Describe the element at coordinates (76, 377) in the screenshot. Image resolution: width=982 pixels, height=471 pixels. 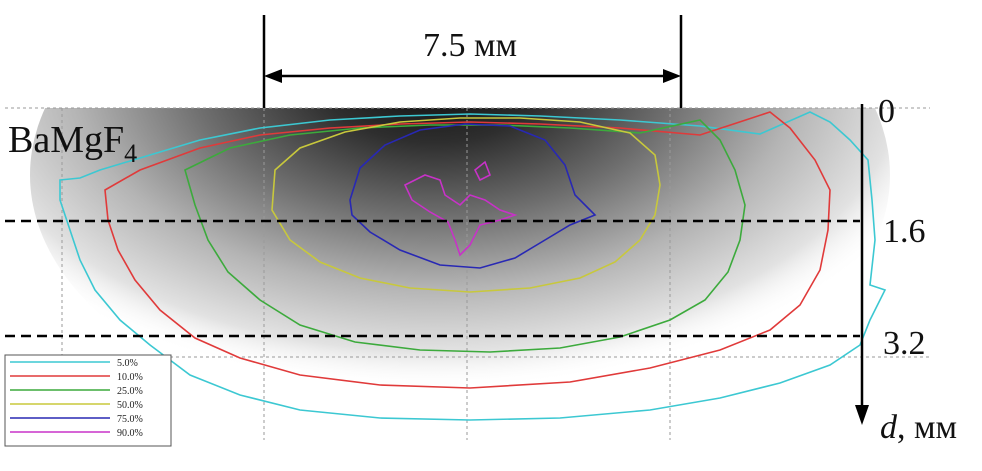
I see `legend-item-1: 10.0%` at that location.